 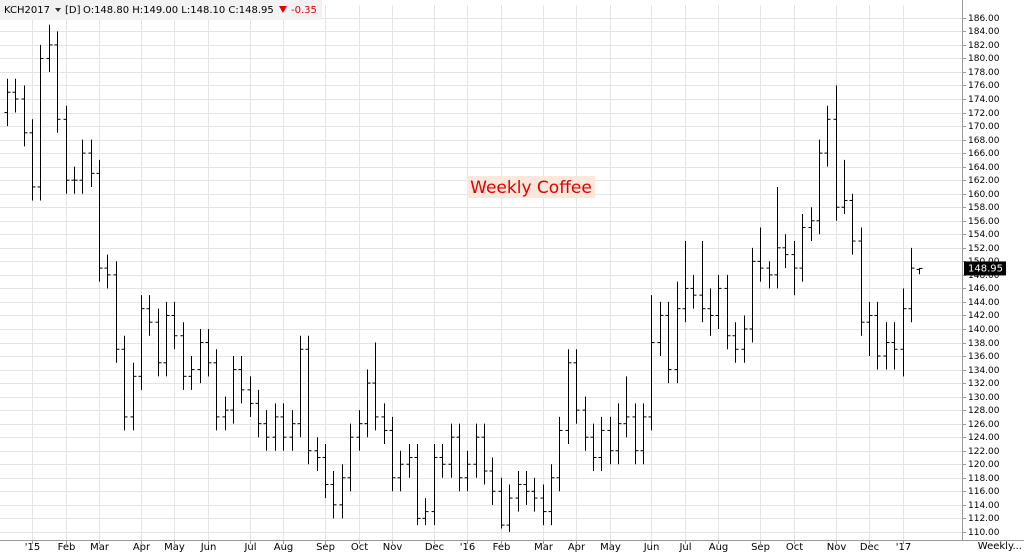 What do you see at coordinates (984, 19) in the screenshot?
I see `y-tick-label: 186.00` at bounding box center [984, 19].